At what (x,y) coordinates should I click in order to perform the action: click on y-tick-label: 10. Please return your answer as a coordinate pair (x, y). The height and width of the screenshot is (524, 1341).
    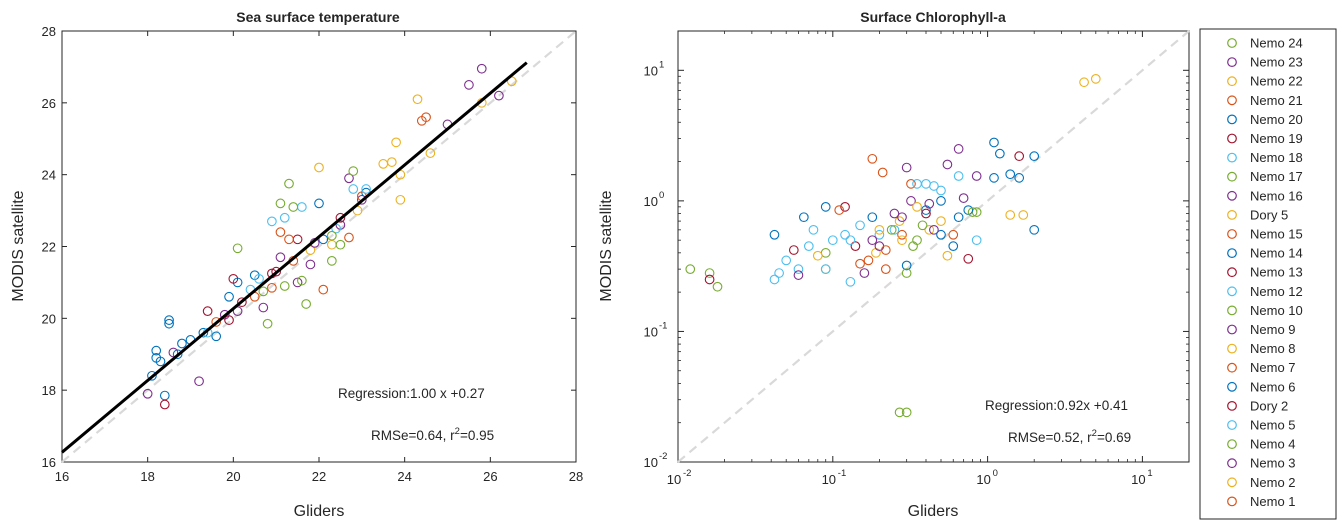
    Looking at the image, I should click on (651, 331).